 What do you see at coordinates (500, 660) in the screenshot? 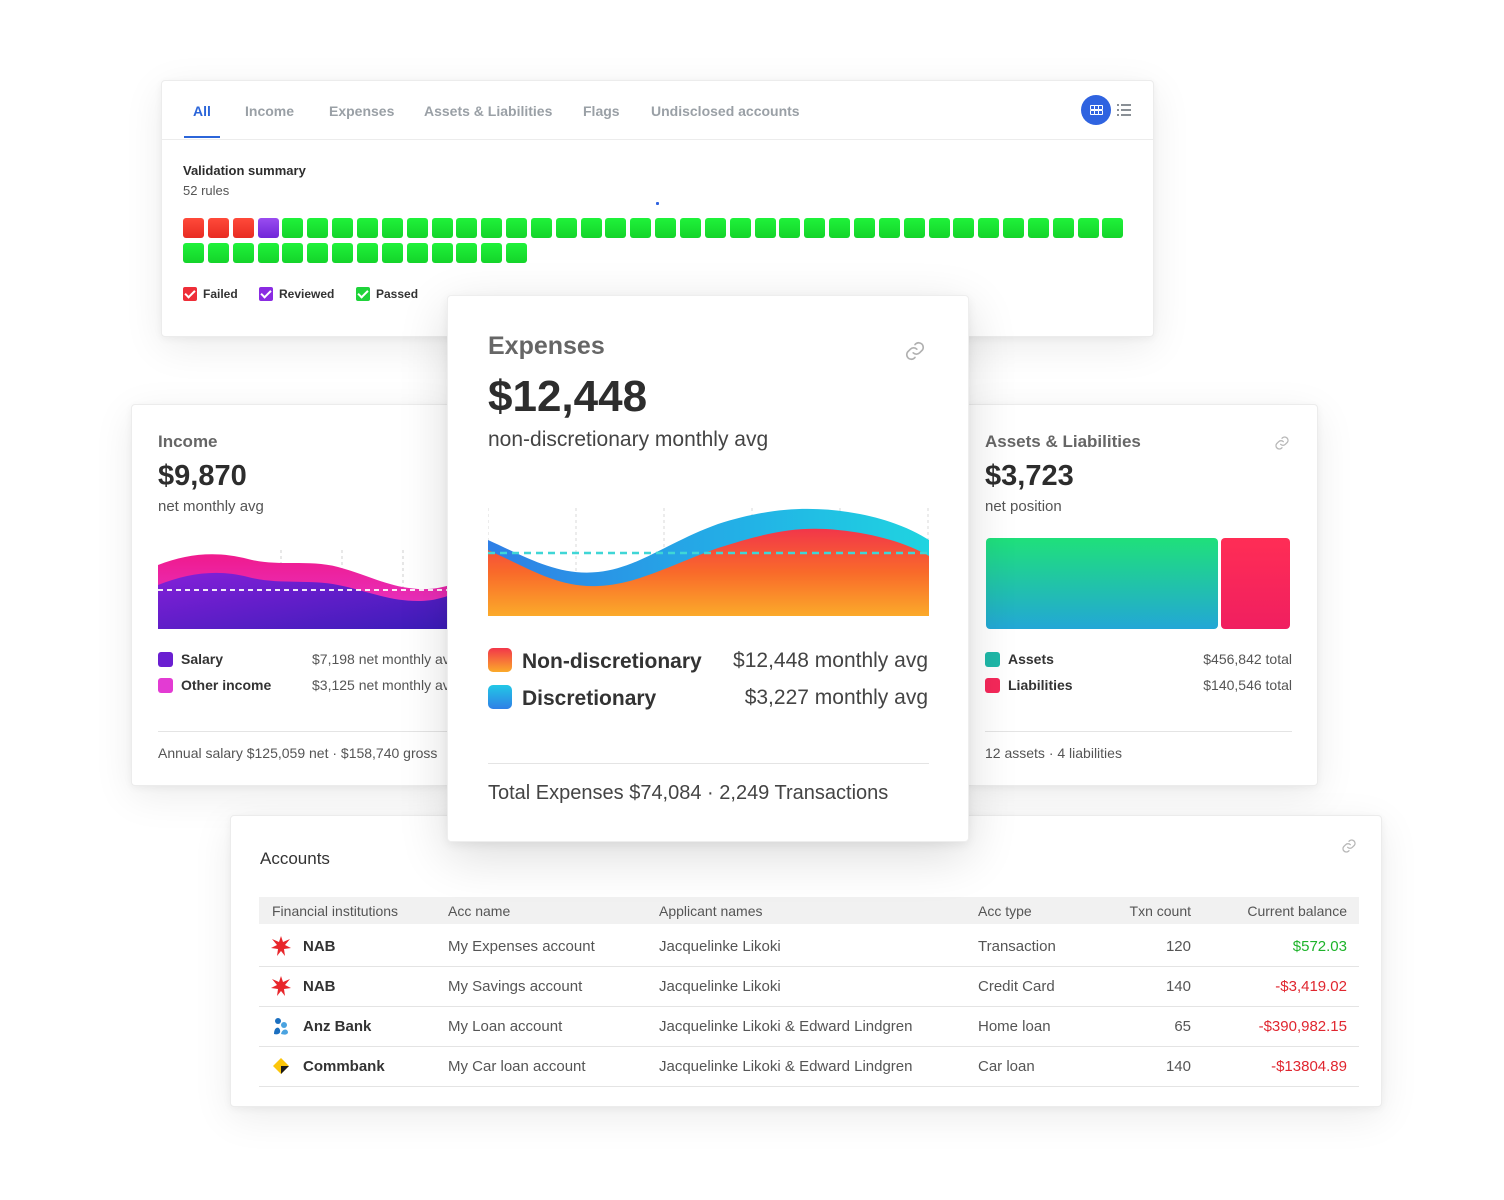
I see `non-discretionary-swatch` at bounding box center [500, 660].